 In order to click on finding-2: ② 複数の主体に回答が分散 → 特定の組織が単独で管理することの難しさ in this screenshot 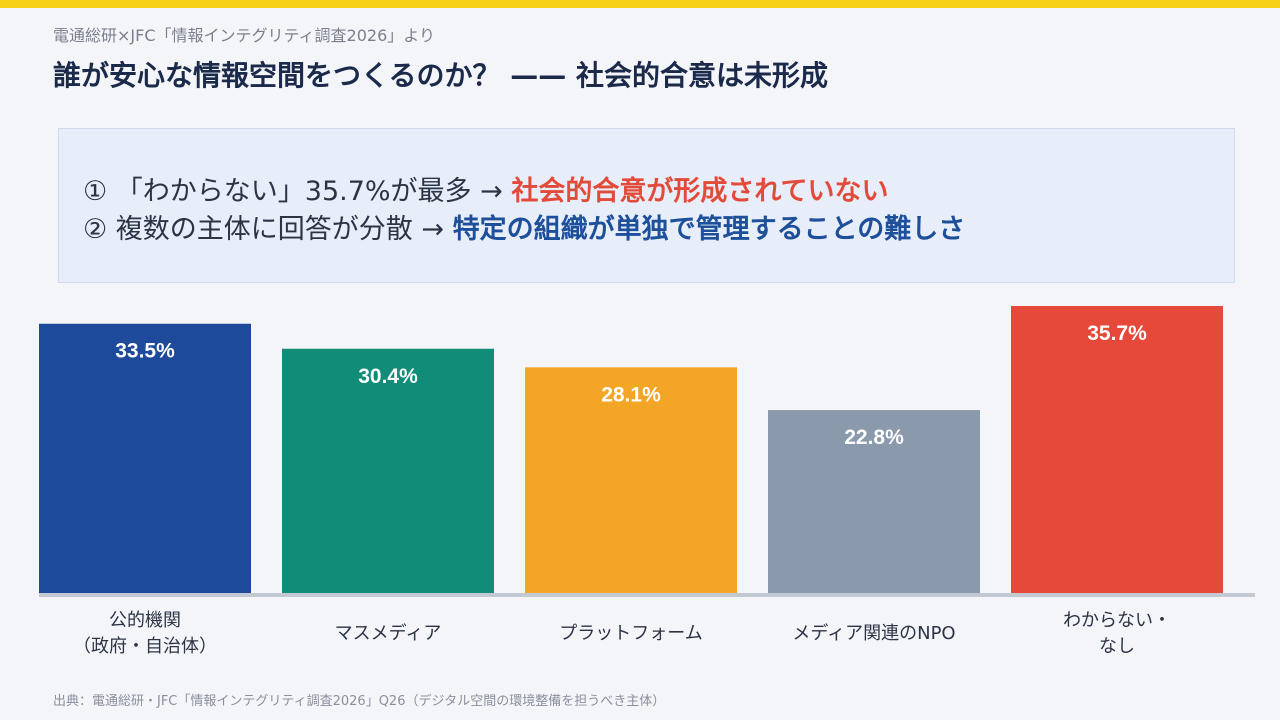, I will do `click(524, 226)`.